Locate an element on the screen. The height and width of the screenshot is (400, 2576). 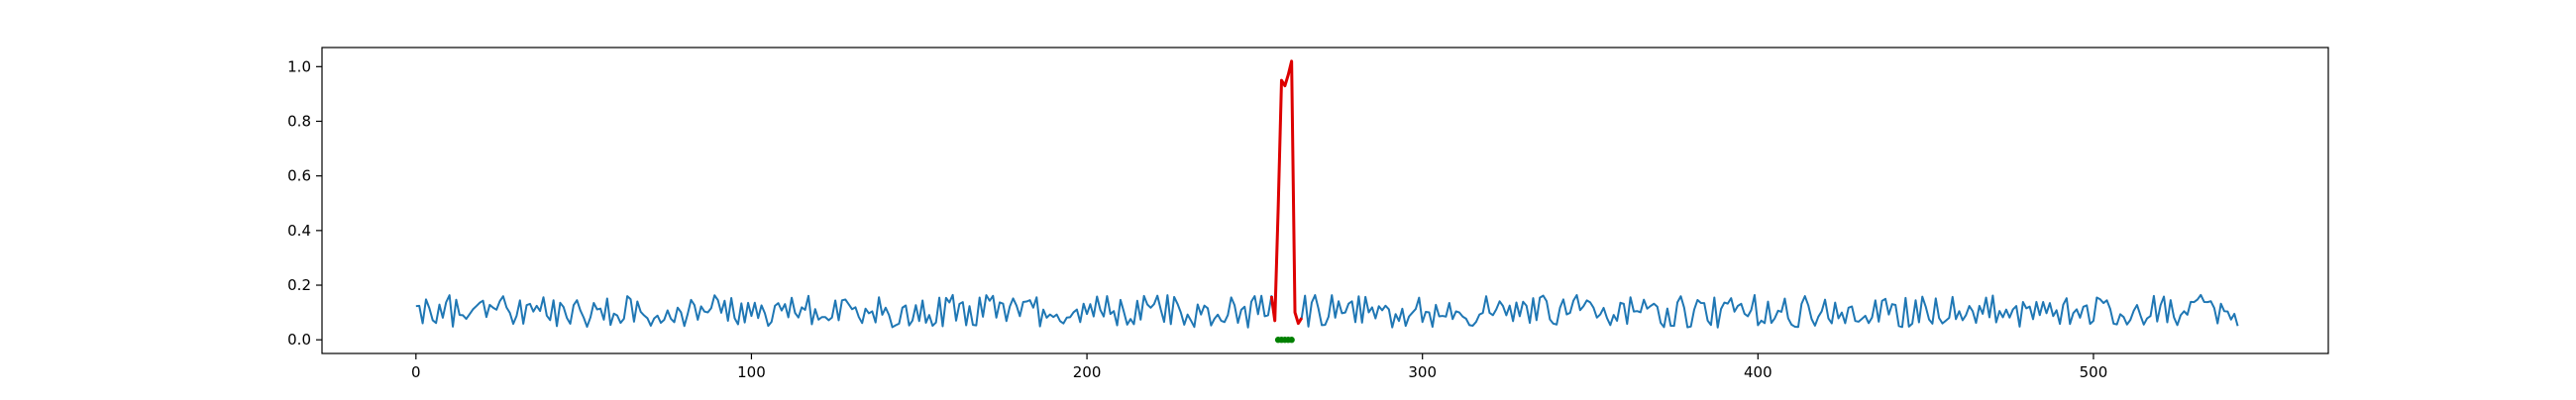
y-tick-label: 0.8 is located at coordinates (299, 121).